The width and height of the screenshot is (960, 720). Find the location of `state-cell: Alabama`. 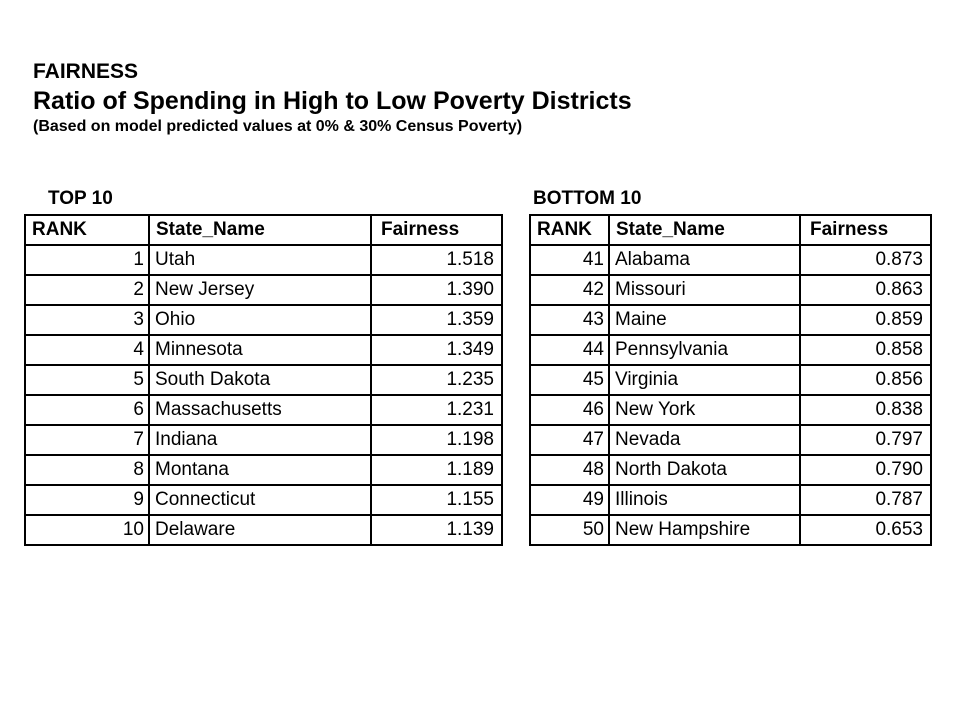

state-cell: Alabama is located at coordinates (704, 260).